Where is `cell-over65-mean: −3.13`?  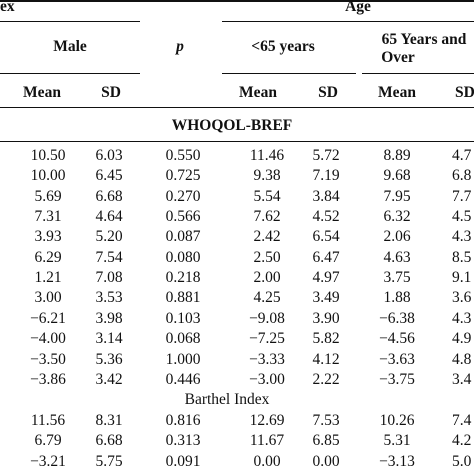 cell-over65-mean: −3.13 is located at coordinates (397, 461).